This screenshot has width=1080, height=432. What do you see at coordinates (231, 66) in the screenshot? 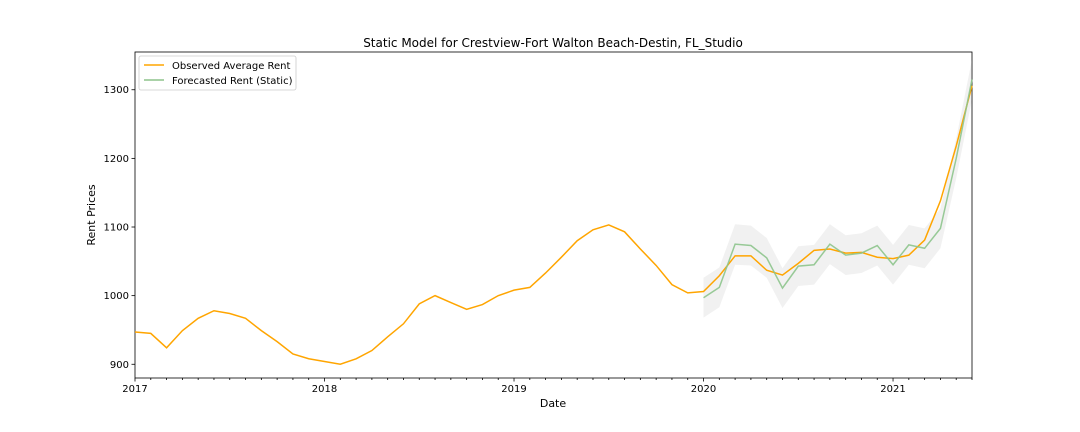
I see `legend-label-observed: Observed Average Rent` at bounding box center [231, 66].